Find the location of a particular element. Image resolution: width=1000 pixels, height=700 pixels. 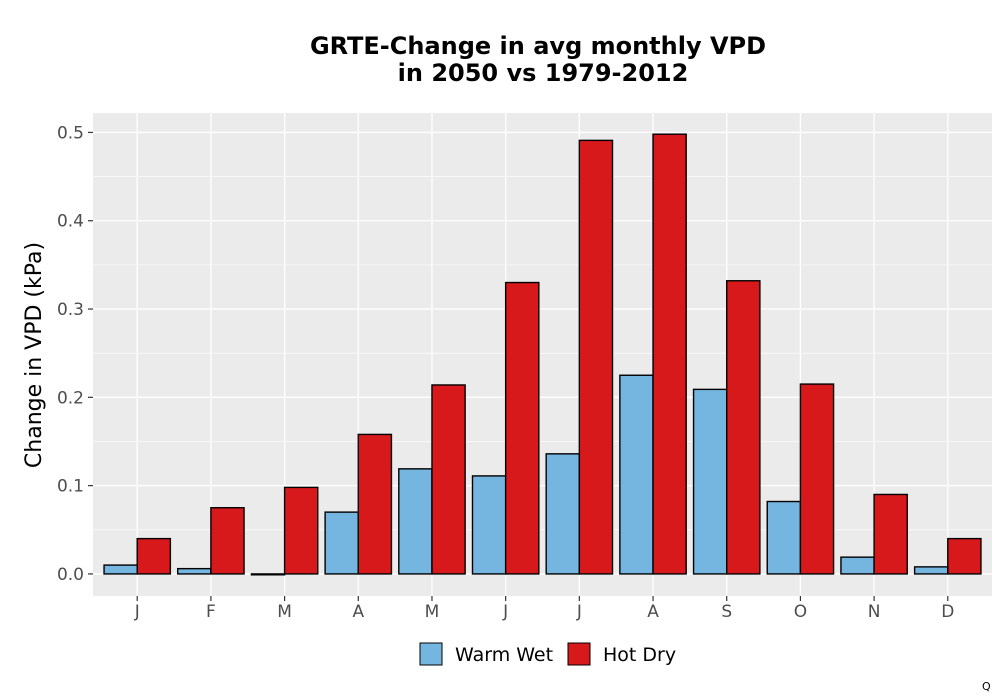

legend: Warm Wet Hot Dry is located at coordinates (547, 654).